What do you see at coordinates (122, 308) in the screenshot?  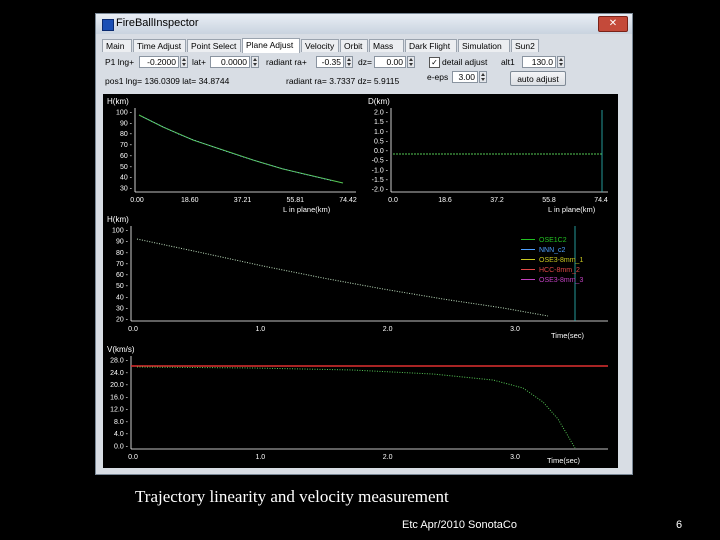 I see `plot3-ytick-label: 30 -` at bounding box center [122, 308].